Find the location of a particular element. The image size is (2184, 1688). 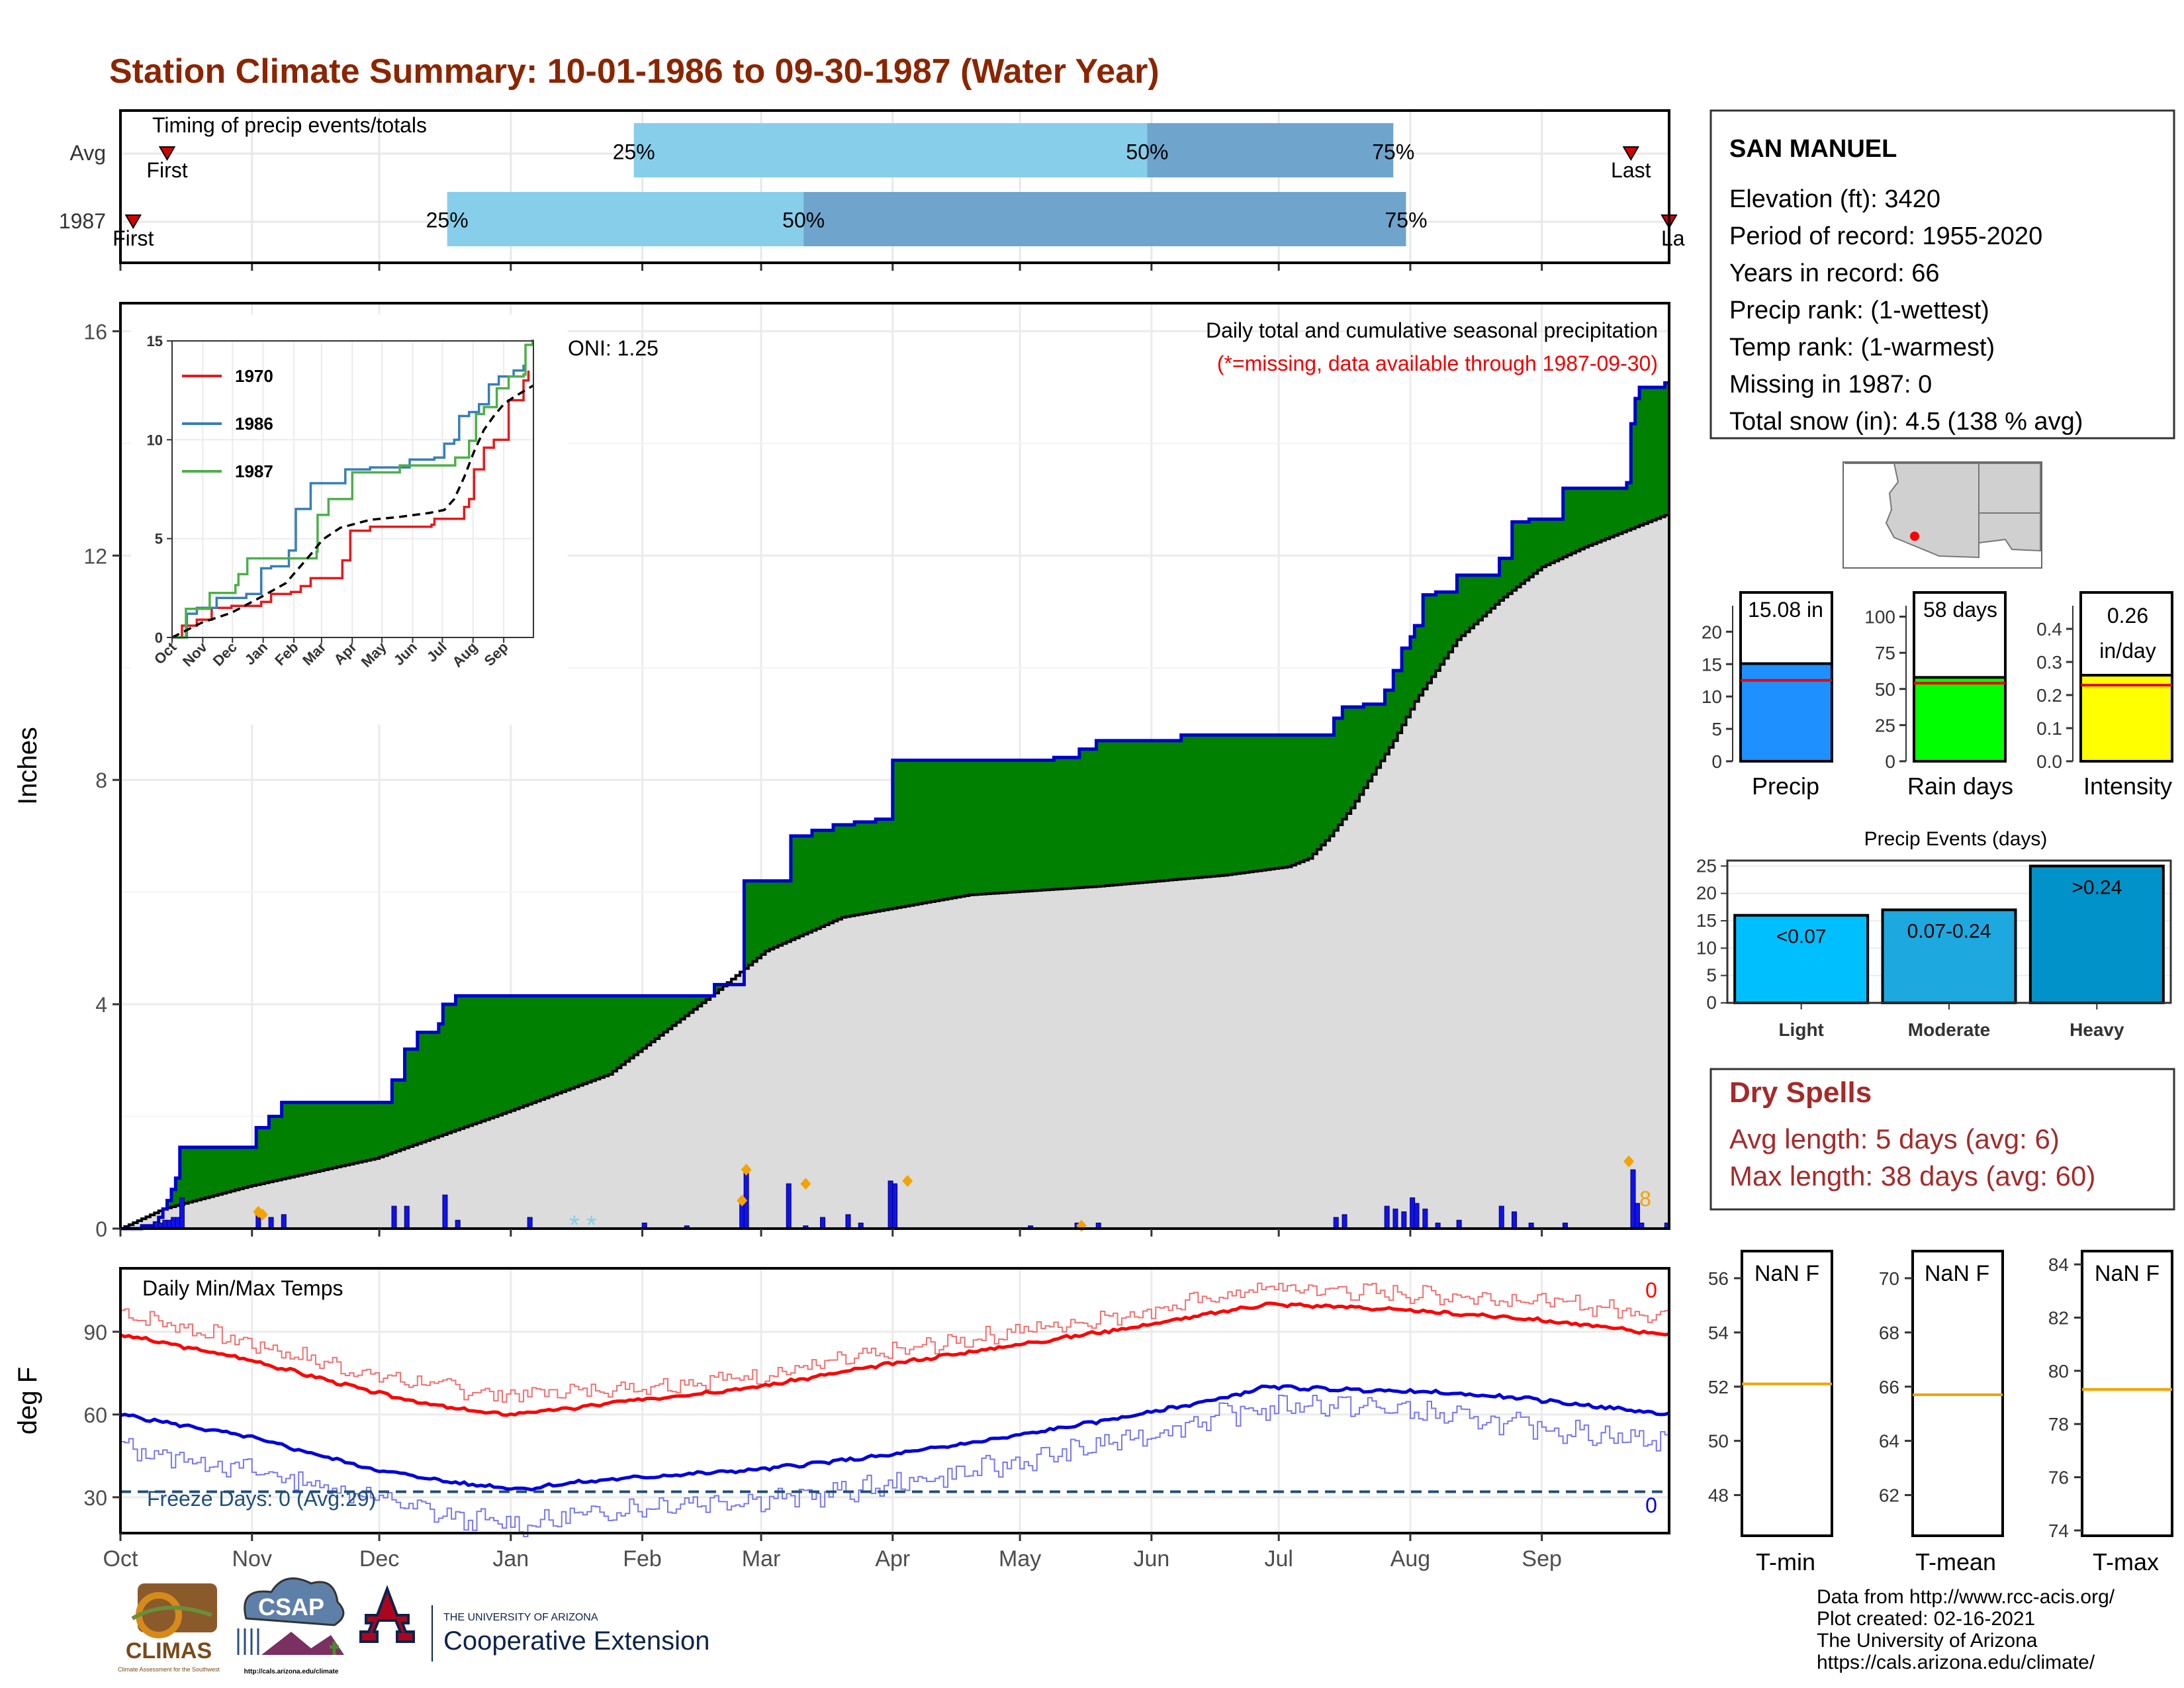

events-y-tick-label: 0 is located at coordinates (1712, 1002).